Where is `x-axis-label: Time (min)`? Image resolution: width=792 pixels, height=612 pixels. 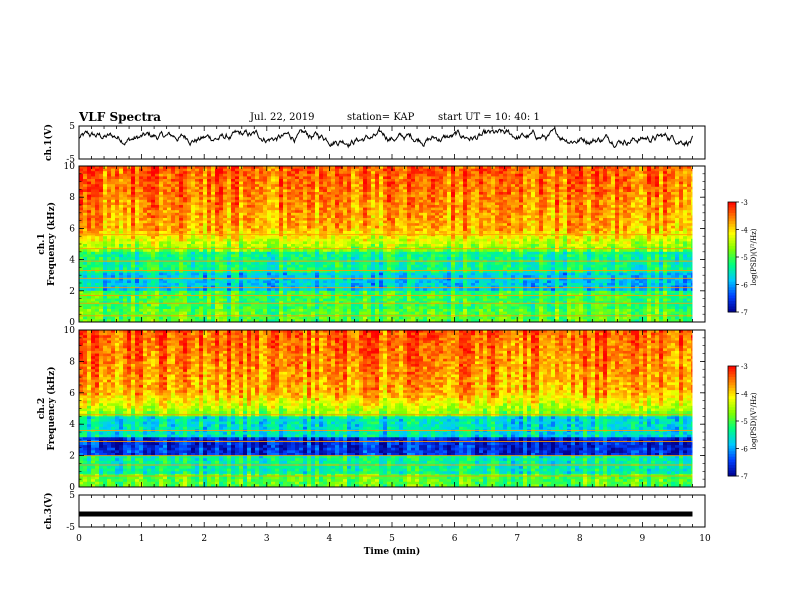 x-axis-label: Time (min) is located at coordinates (392, 551).